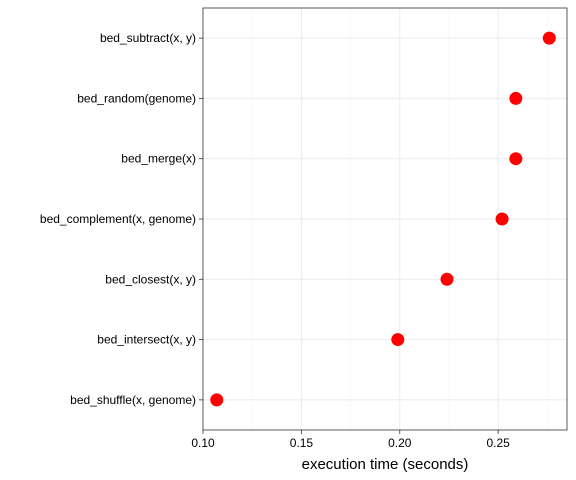 The image size is (576, 480). I want to click on y-tick-label: bed_complement(x, genome), so click(118, 219).